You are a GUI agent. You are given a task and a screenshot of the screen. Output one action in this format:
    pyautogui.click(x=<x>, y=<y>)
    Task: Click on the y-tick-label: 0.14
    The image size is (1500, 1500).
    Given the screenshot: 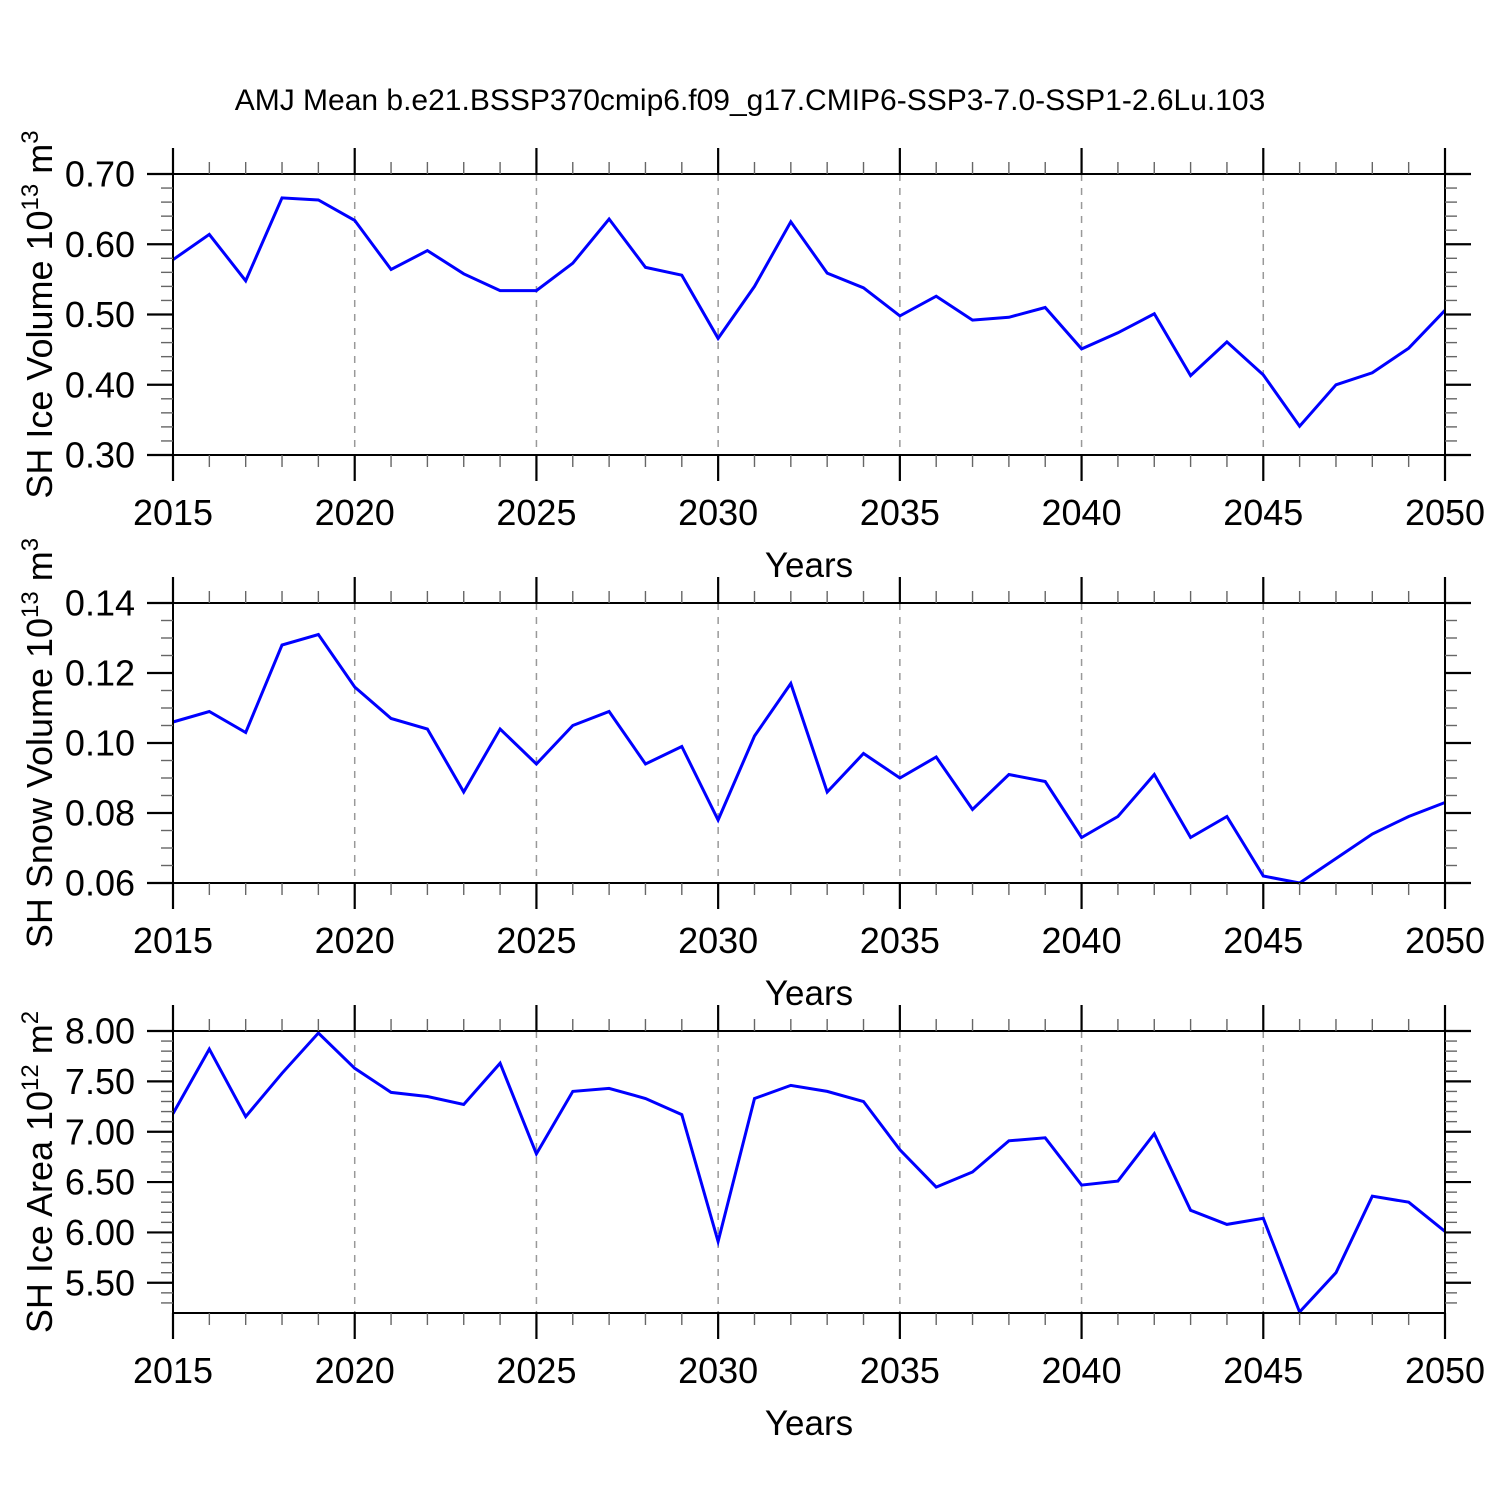 What is the action you would take?
    pyautogui.click(x=100, y=603)
    